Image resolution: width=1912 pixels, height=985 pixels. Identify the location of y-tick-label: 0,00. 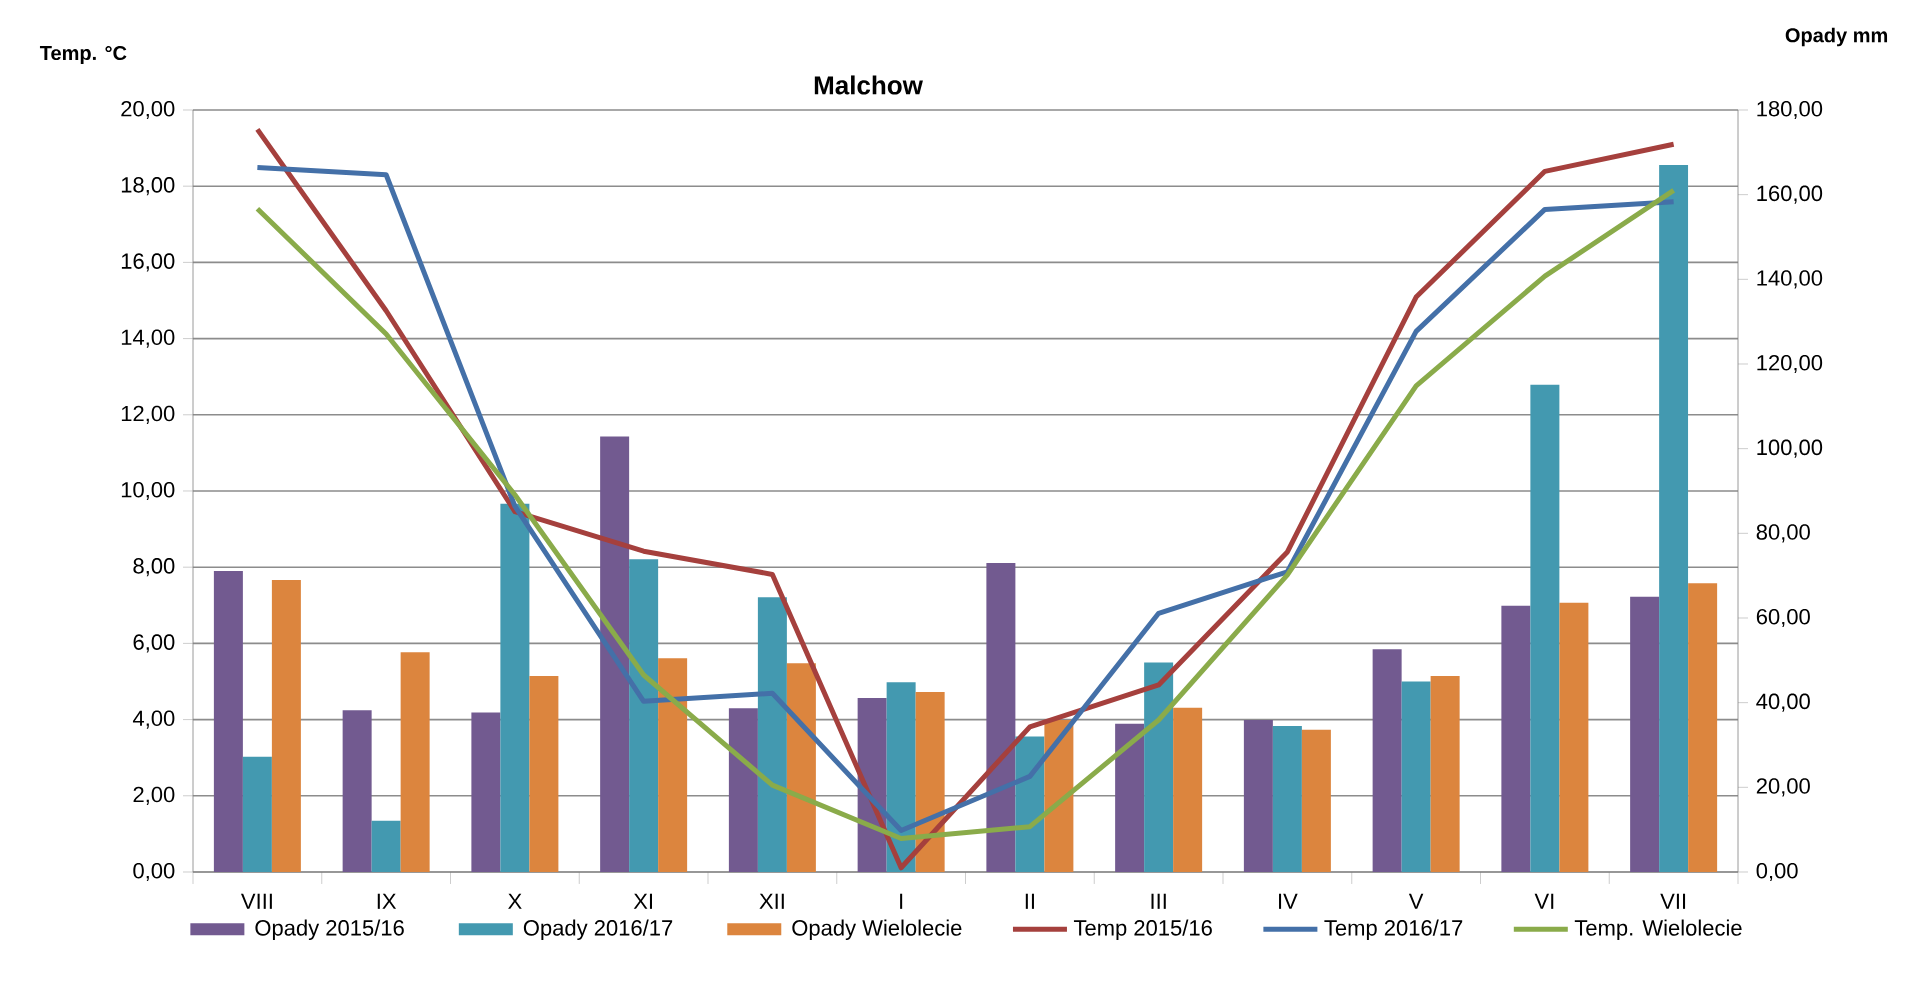
(154, 872).